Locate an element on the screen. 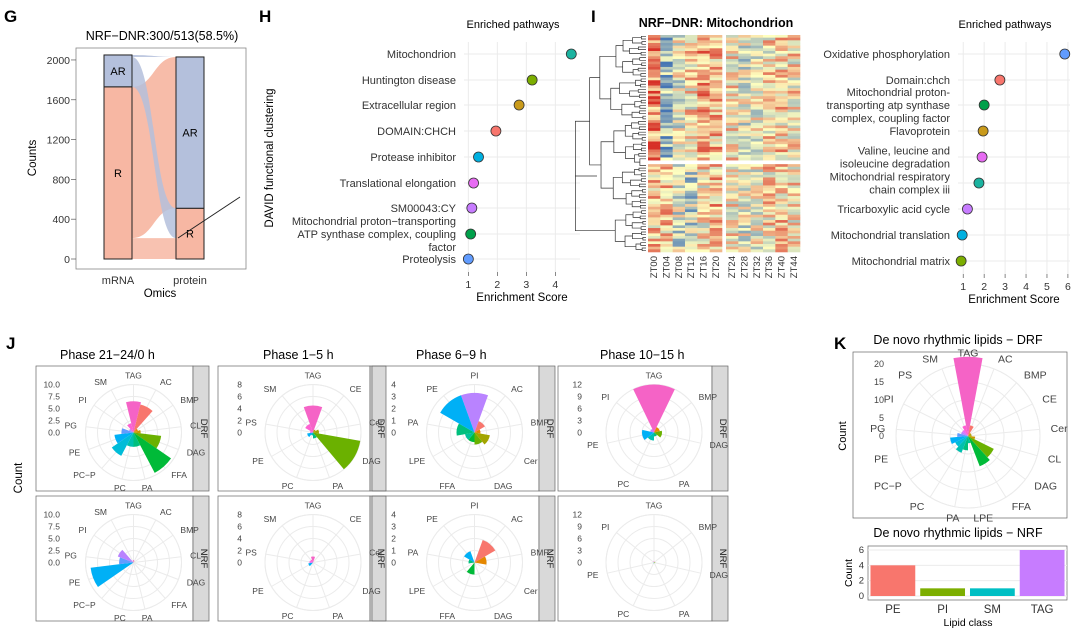  y-axis-label: Count is located at coordinates (849, 573).